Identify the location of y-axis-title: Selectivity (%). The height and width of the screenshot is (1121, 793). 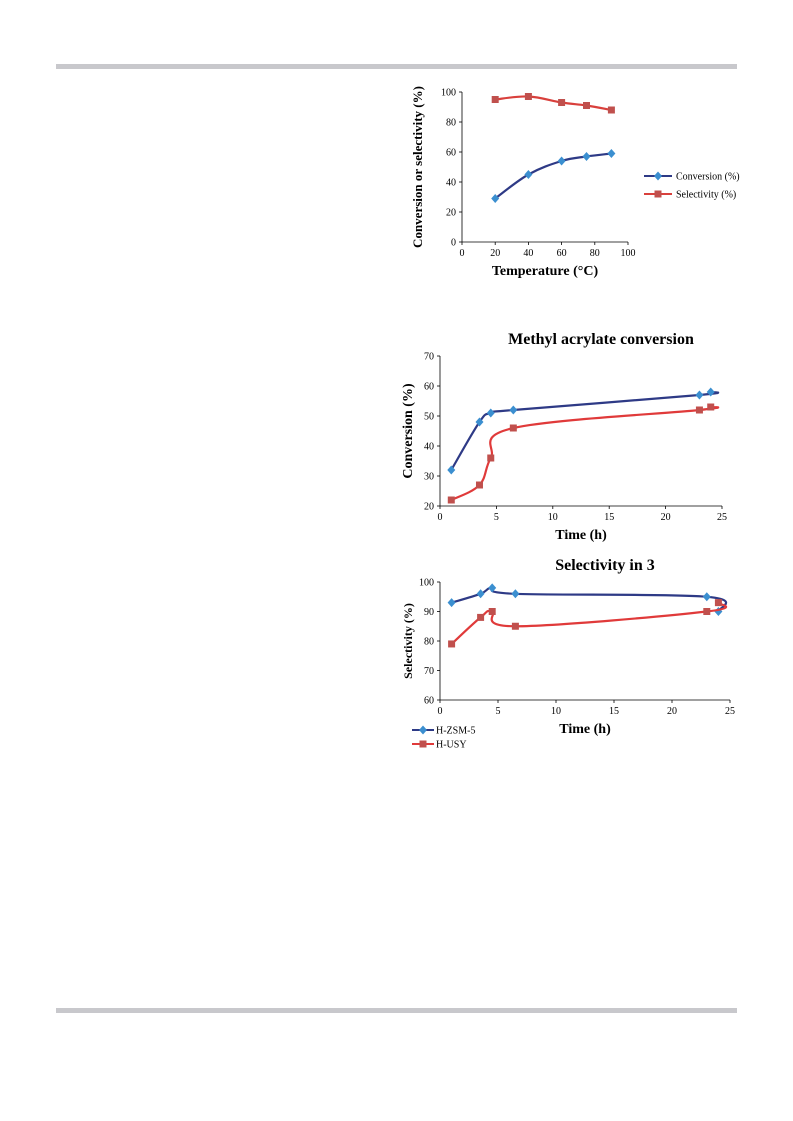
(408, 641).